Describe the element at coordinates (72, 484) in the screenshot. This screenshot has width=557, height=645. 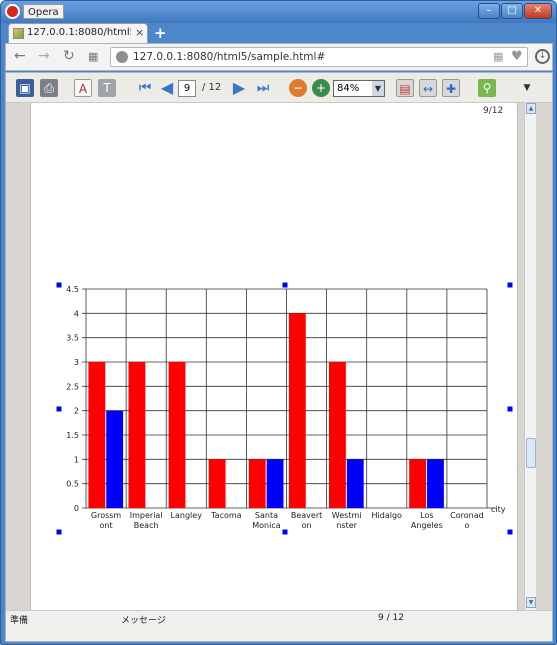
I see `y-tick-label: 0.5` at that location.